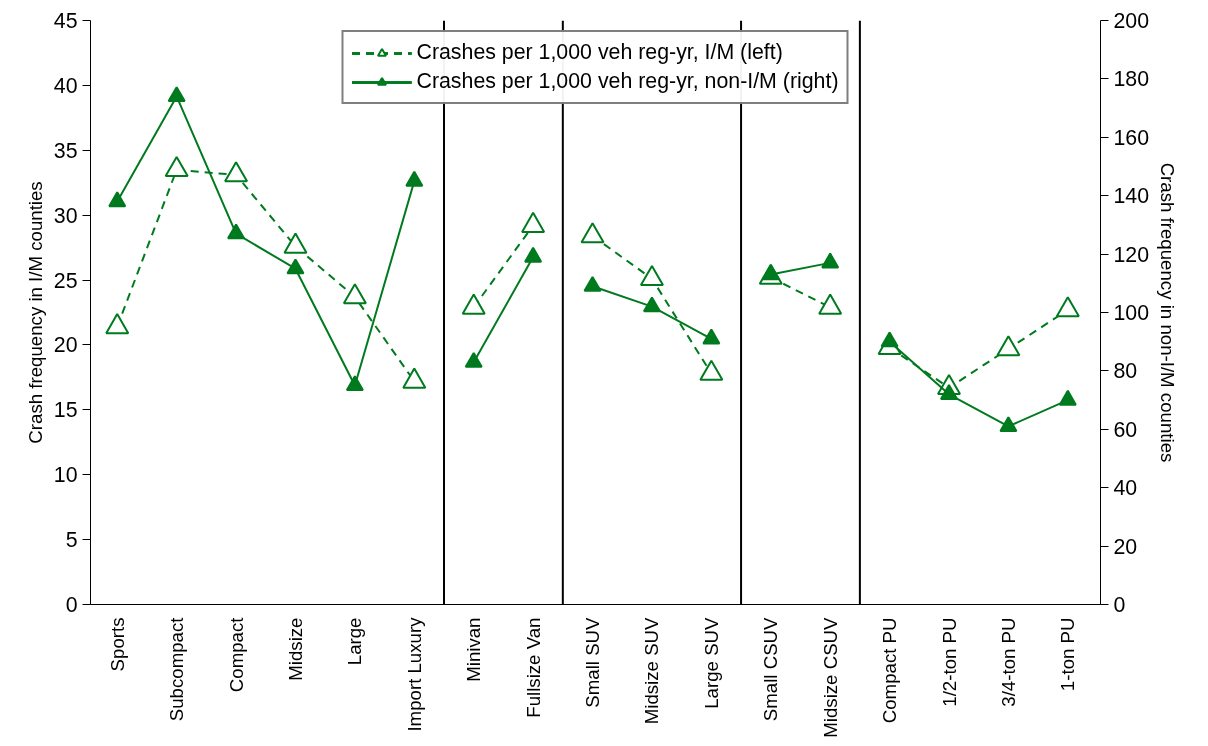 The height and width of the screenshot is (746, 1208). What do you see at coordinates (1168, 312) in the screenshot?
I see `y2-axis-title: Crash frequency in non-I/M counties` at bounding box center [1168, 312].